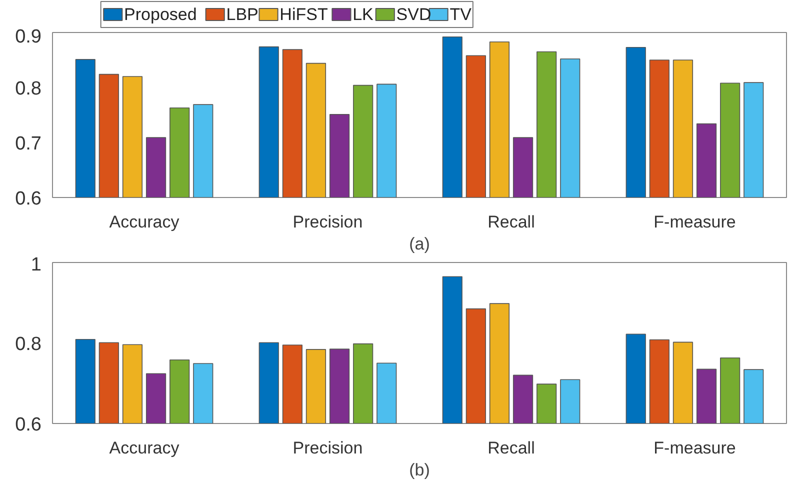 Image resolution: width=790 pixels, height=491 pixels. Describe the element at coordinates (36, 265) in the screenshot. I see `y-tick-label: 1` at that location.